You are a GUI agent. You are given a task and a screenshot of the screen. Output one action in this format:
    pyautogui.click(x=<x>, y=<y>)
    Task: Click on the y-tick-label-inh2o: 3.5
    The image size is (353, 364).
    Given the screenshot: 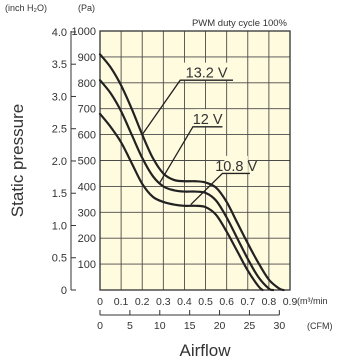 What is the action you would take?
    pyautogui.click(x=59, y=65)
    